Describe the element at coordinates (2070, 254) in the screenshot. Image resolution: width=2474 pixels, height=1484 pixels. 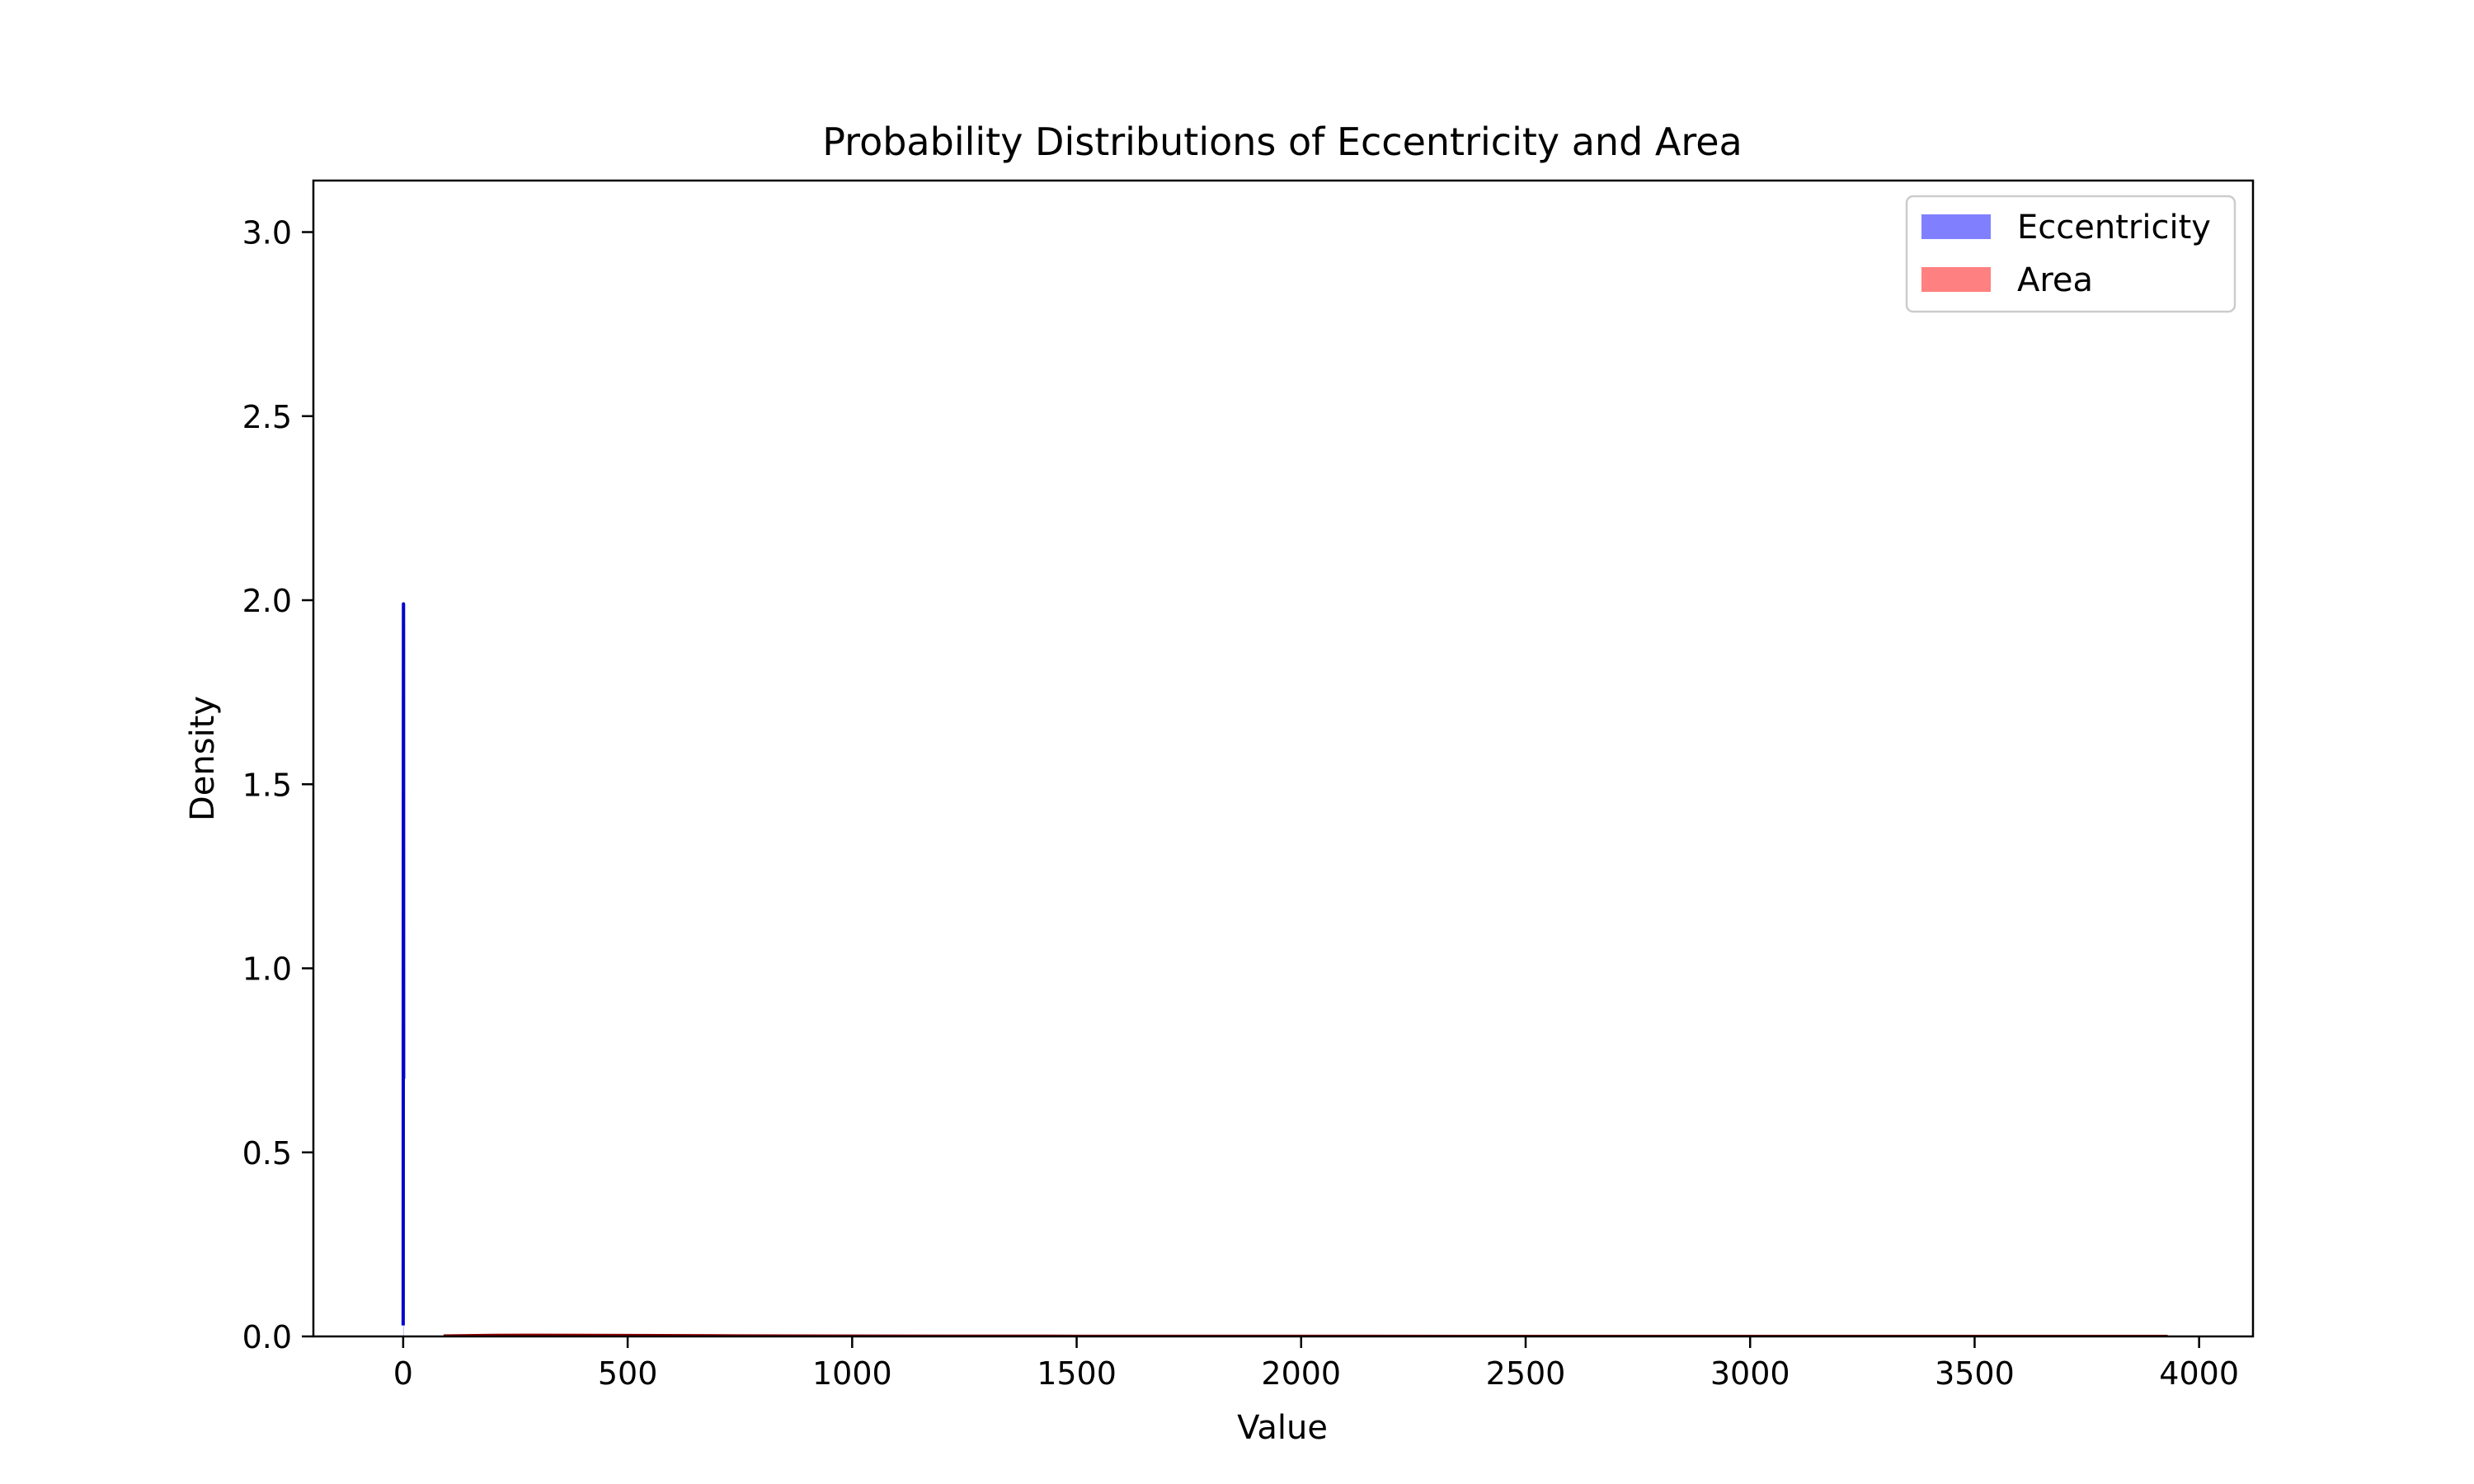
I see `legend: Eccentricity Area` at that location.